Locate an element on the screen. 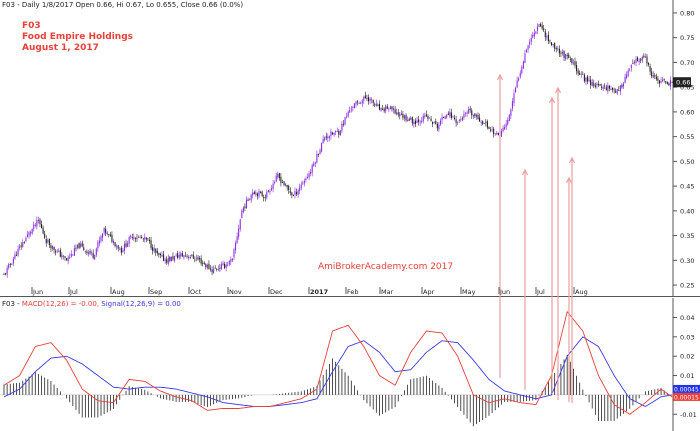 Image resolution: width=700 pixels, height=431 pixels. price-y-tick-label: 0.45 is located at coordinates (687, 187).